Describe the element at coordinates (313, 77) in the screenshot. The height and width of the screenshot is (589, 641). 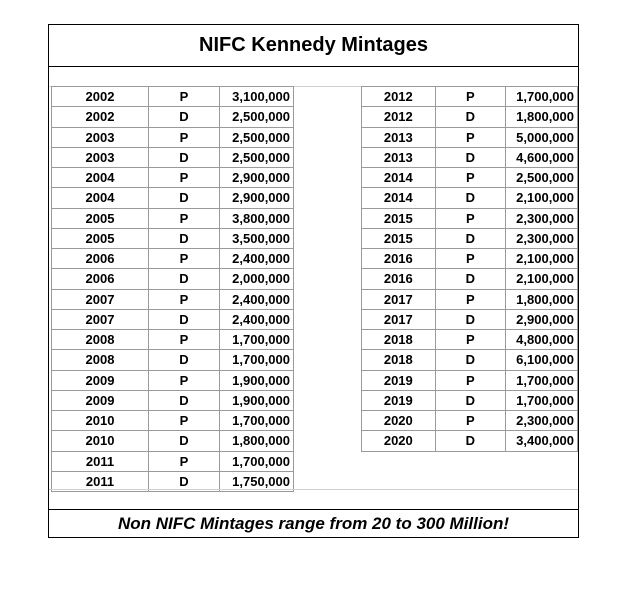
I see `blank-row` at that location.